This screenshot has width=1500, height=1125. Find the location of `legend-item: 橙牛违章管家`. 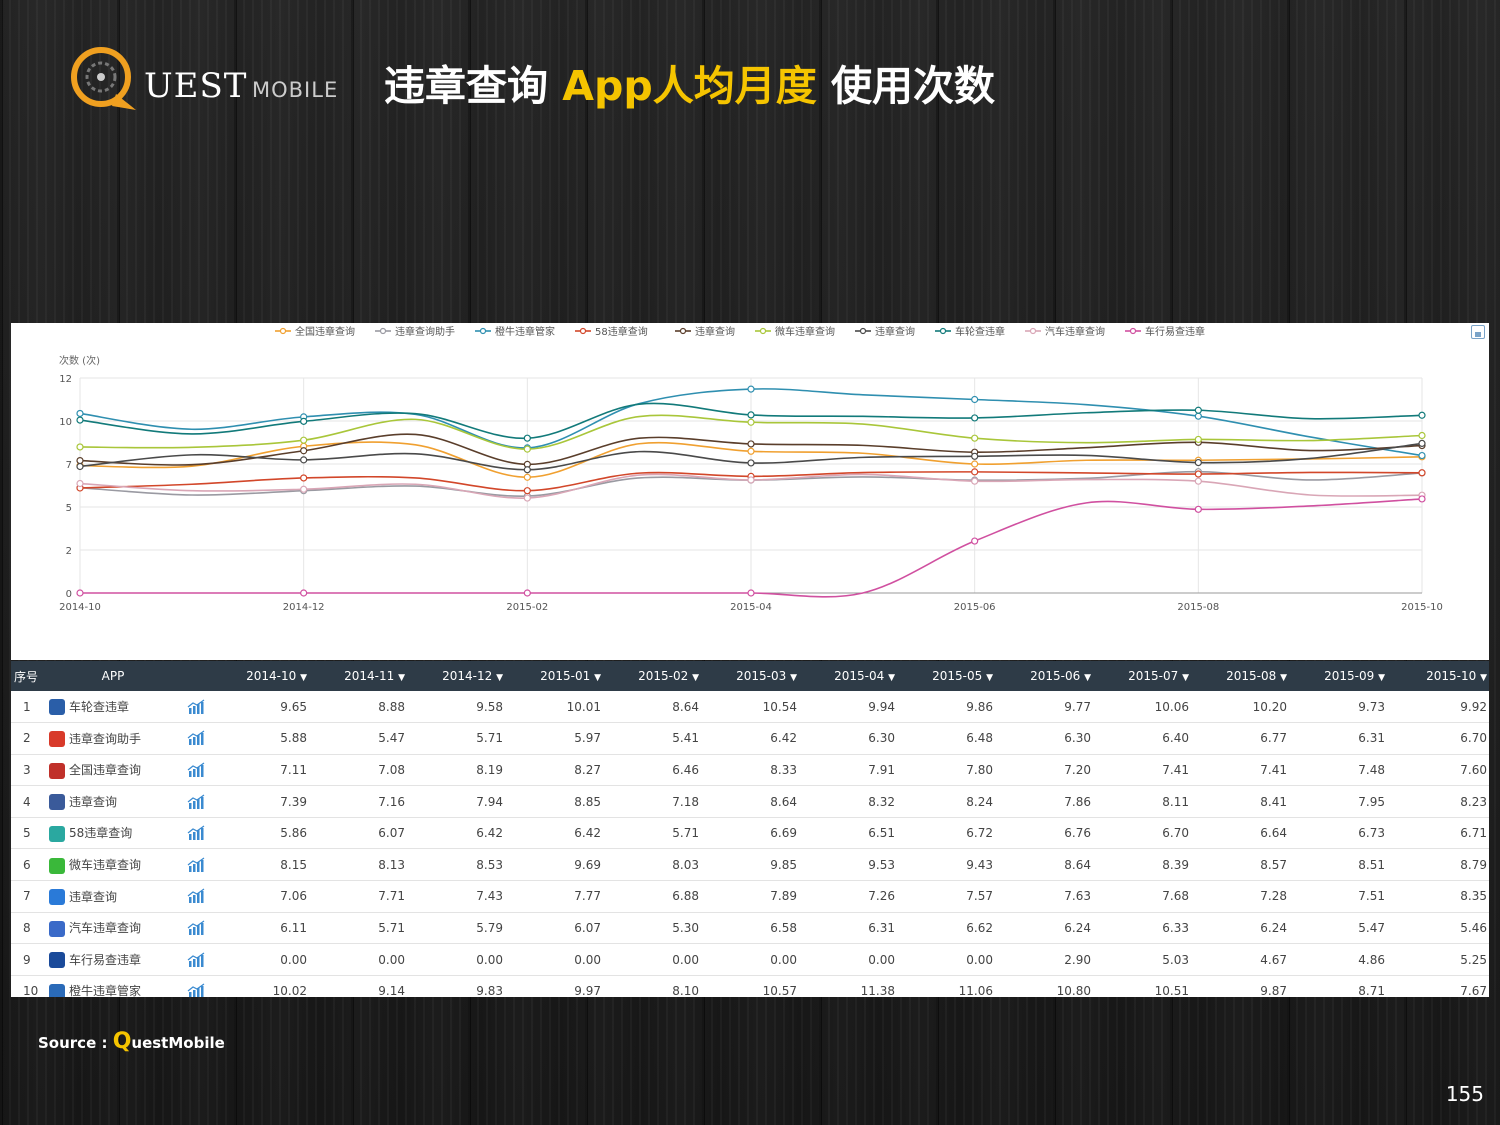

legend-item: 橙牛违章管家 is located at coordinates (515, 331).